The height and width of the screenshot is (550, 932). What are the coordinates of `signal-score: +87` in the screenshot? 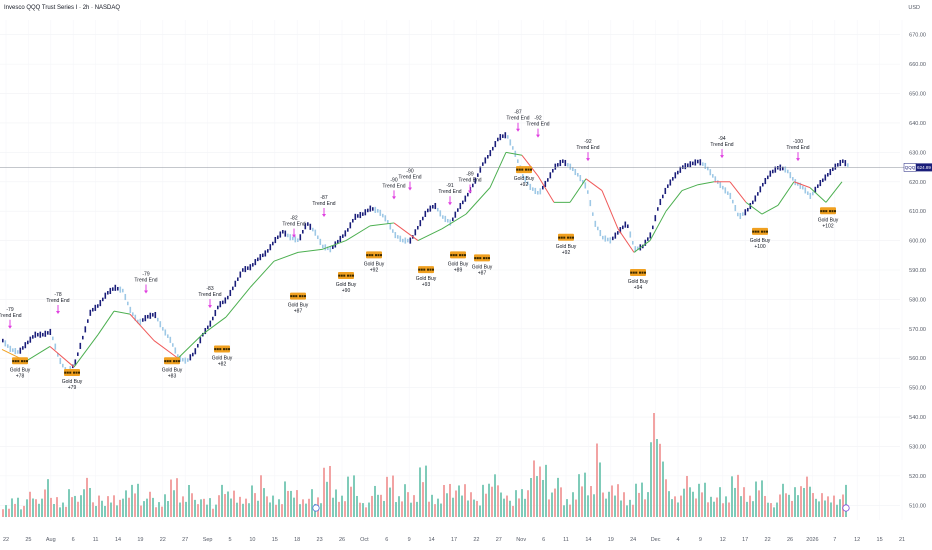 It's located at (298, 312).